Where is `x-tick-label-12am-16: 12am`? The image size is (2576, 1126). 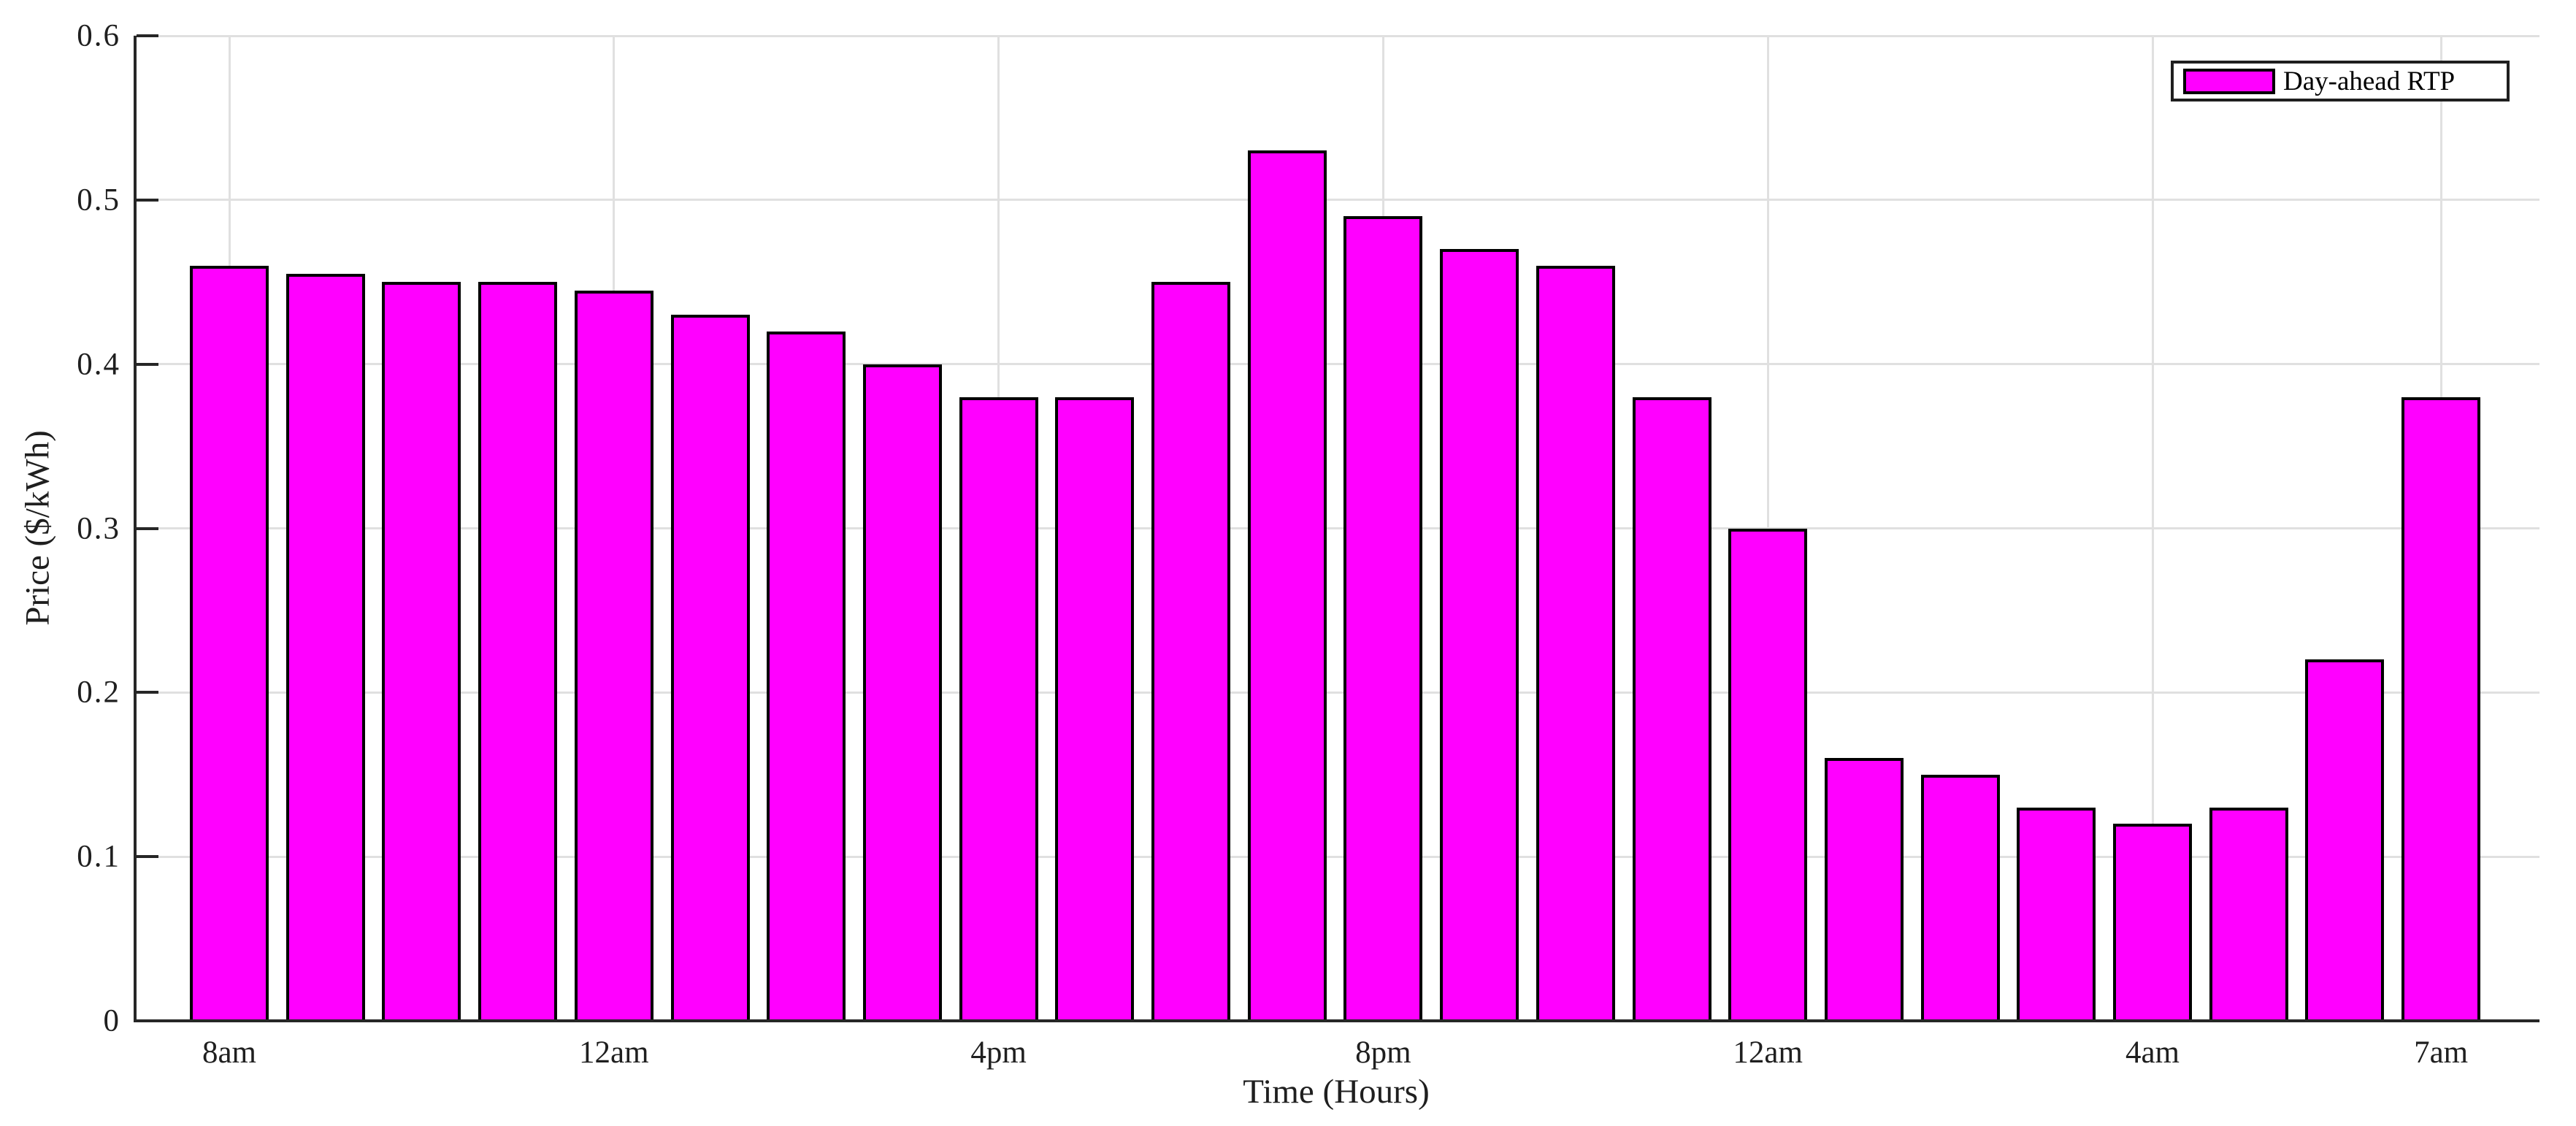
x-tick-label-12am-16: 12am is located at coordinates (1768, 1052).